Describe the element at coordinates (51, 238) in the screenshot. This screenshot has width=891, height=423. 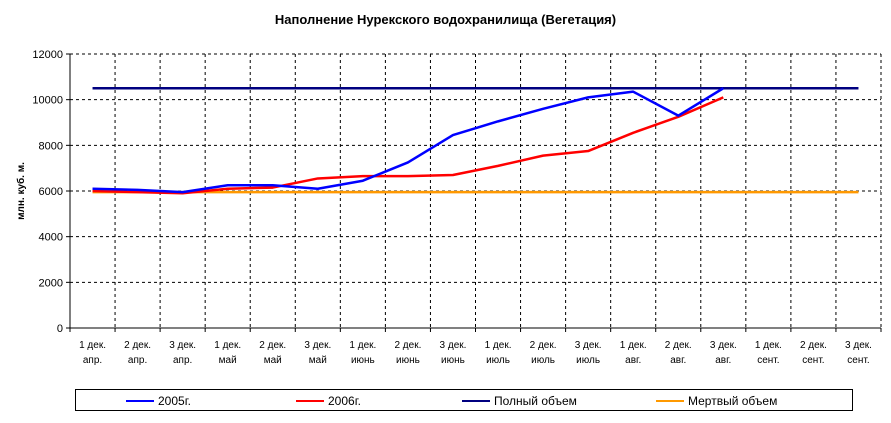
I see `y-tick-label: 4000` at that location.